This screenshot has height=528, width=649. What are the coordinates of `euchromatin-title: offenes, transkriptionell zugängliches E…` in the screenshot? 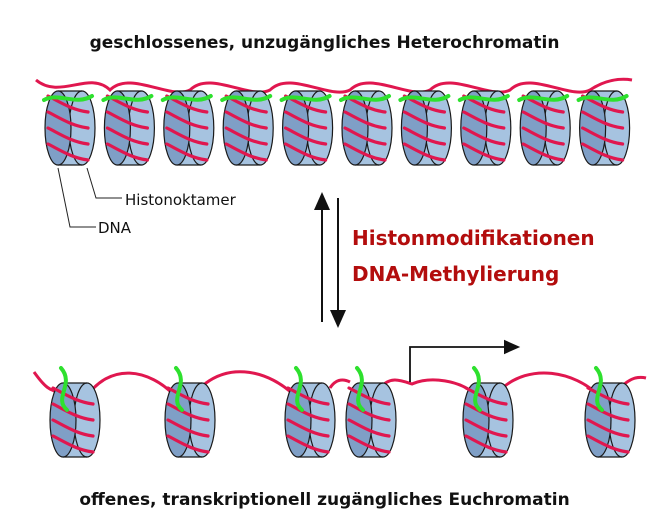 It's located at (324, 500).